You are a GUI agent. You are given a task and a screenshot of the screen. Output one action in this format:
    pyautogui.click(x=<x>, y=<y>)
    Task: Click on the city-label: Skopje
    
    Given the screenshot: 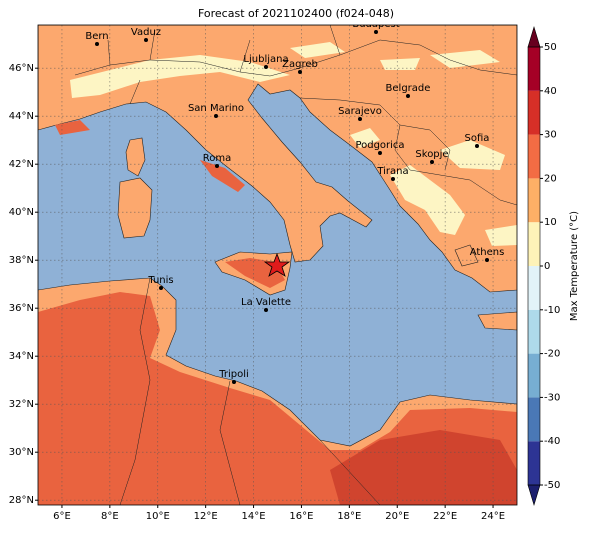 What is the action you would take?
    pyautogui.click(x=431, y=154)
    